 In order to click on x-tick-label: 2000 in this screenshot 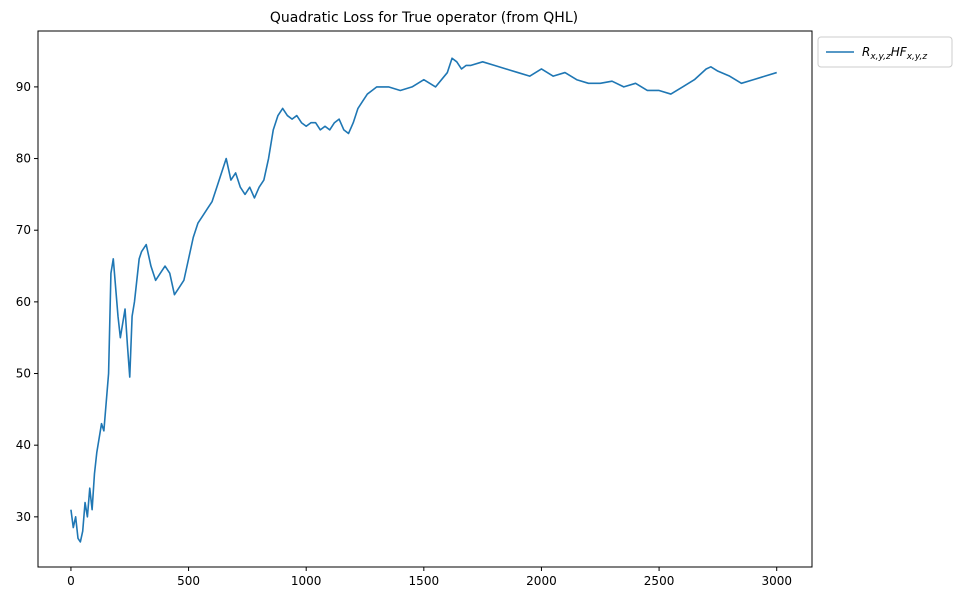, I will do `click(541, 581)`.